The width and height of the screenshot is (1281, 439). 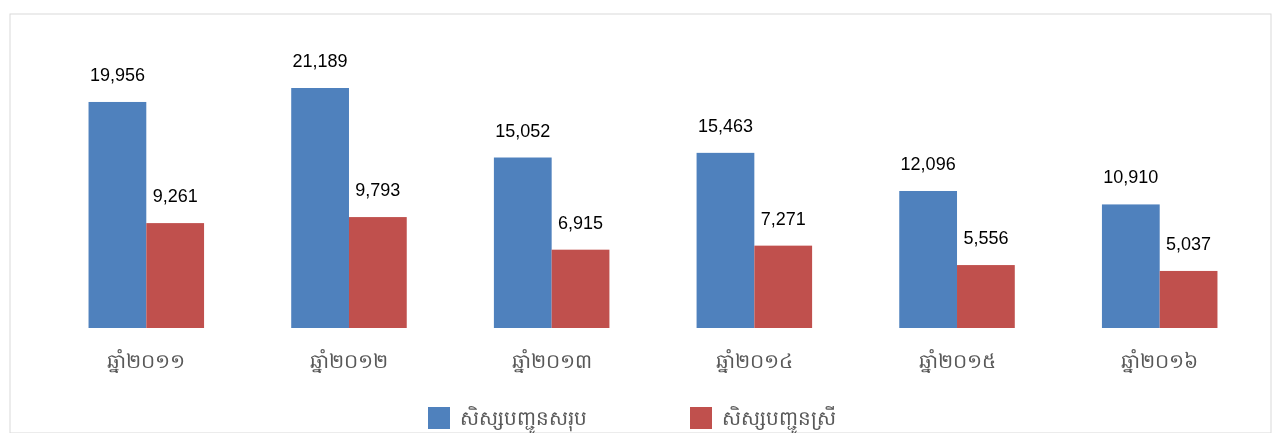 What do you see at coordinates (1189, 243) in the screenshot?
I see `data-label: 5,037` at bounding box center [1189, 243].